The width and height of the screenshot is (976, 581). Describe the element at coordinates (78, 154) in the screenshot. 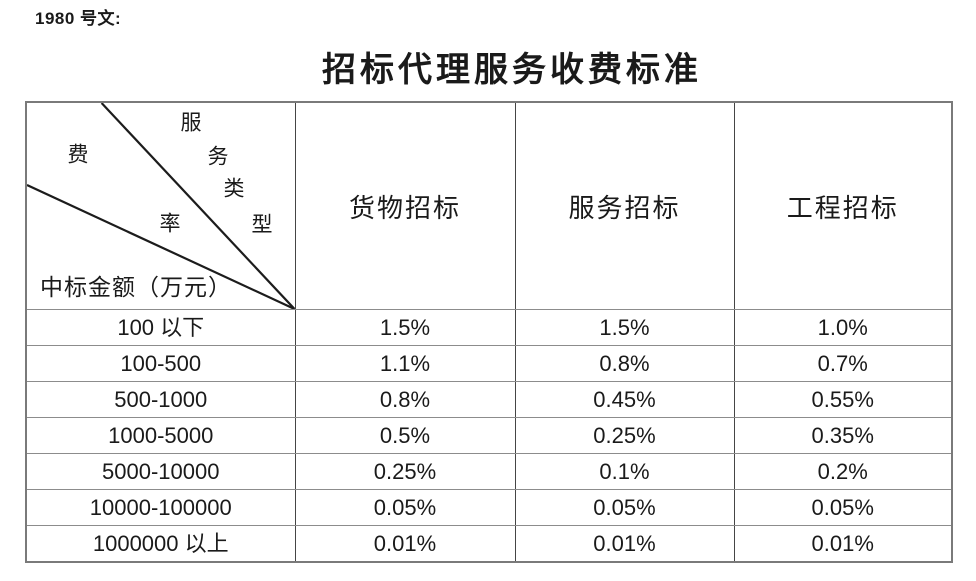

I see `rate-char-1: 费` at that location.